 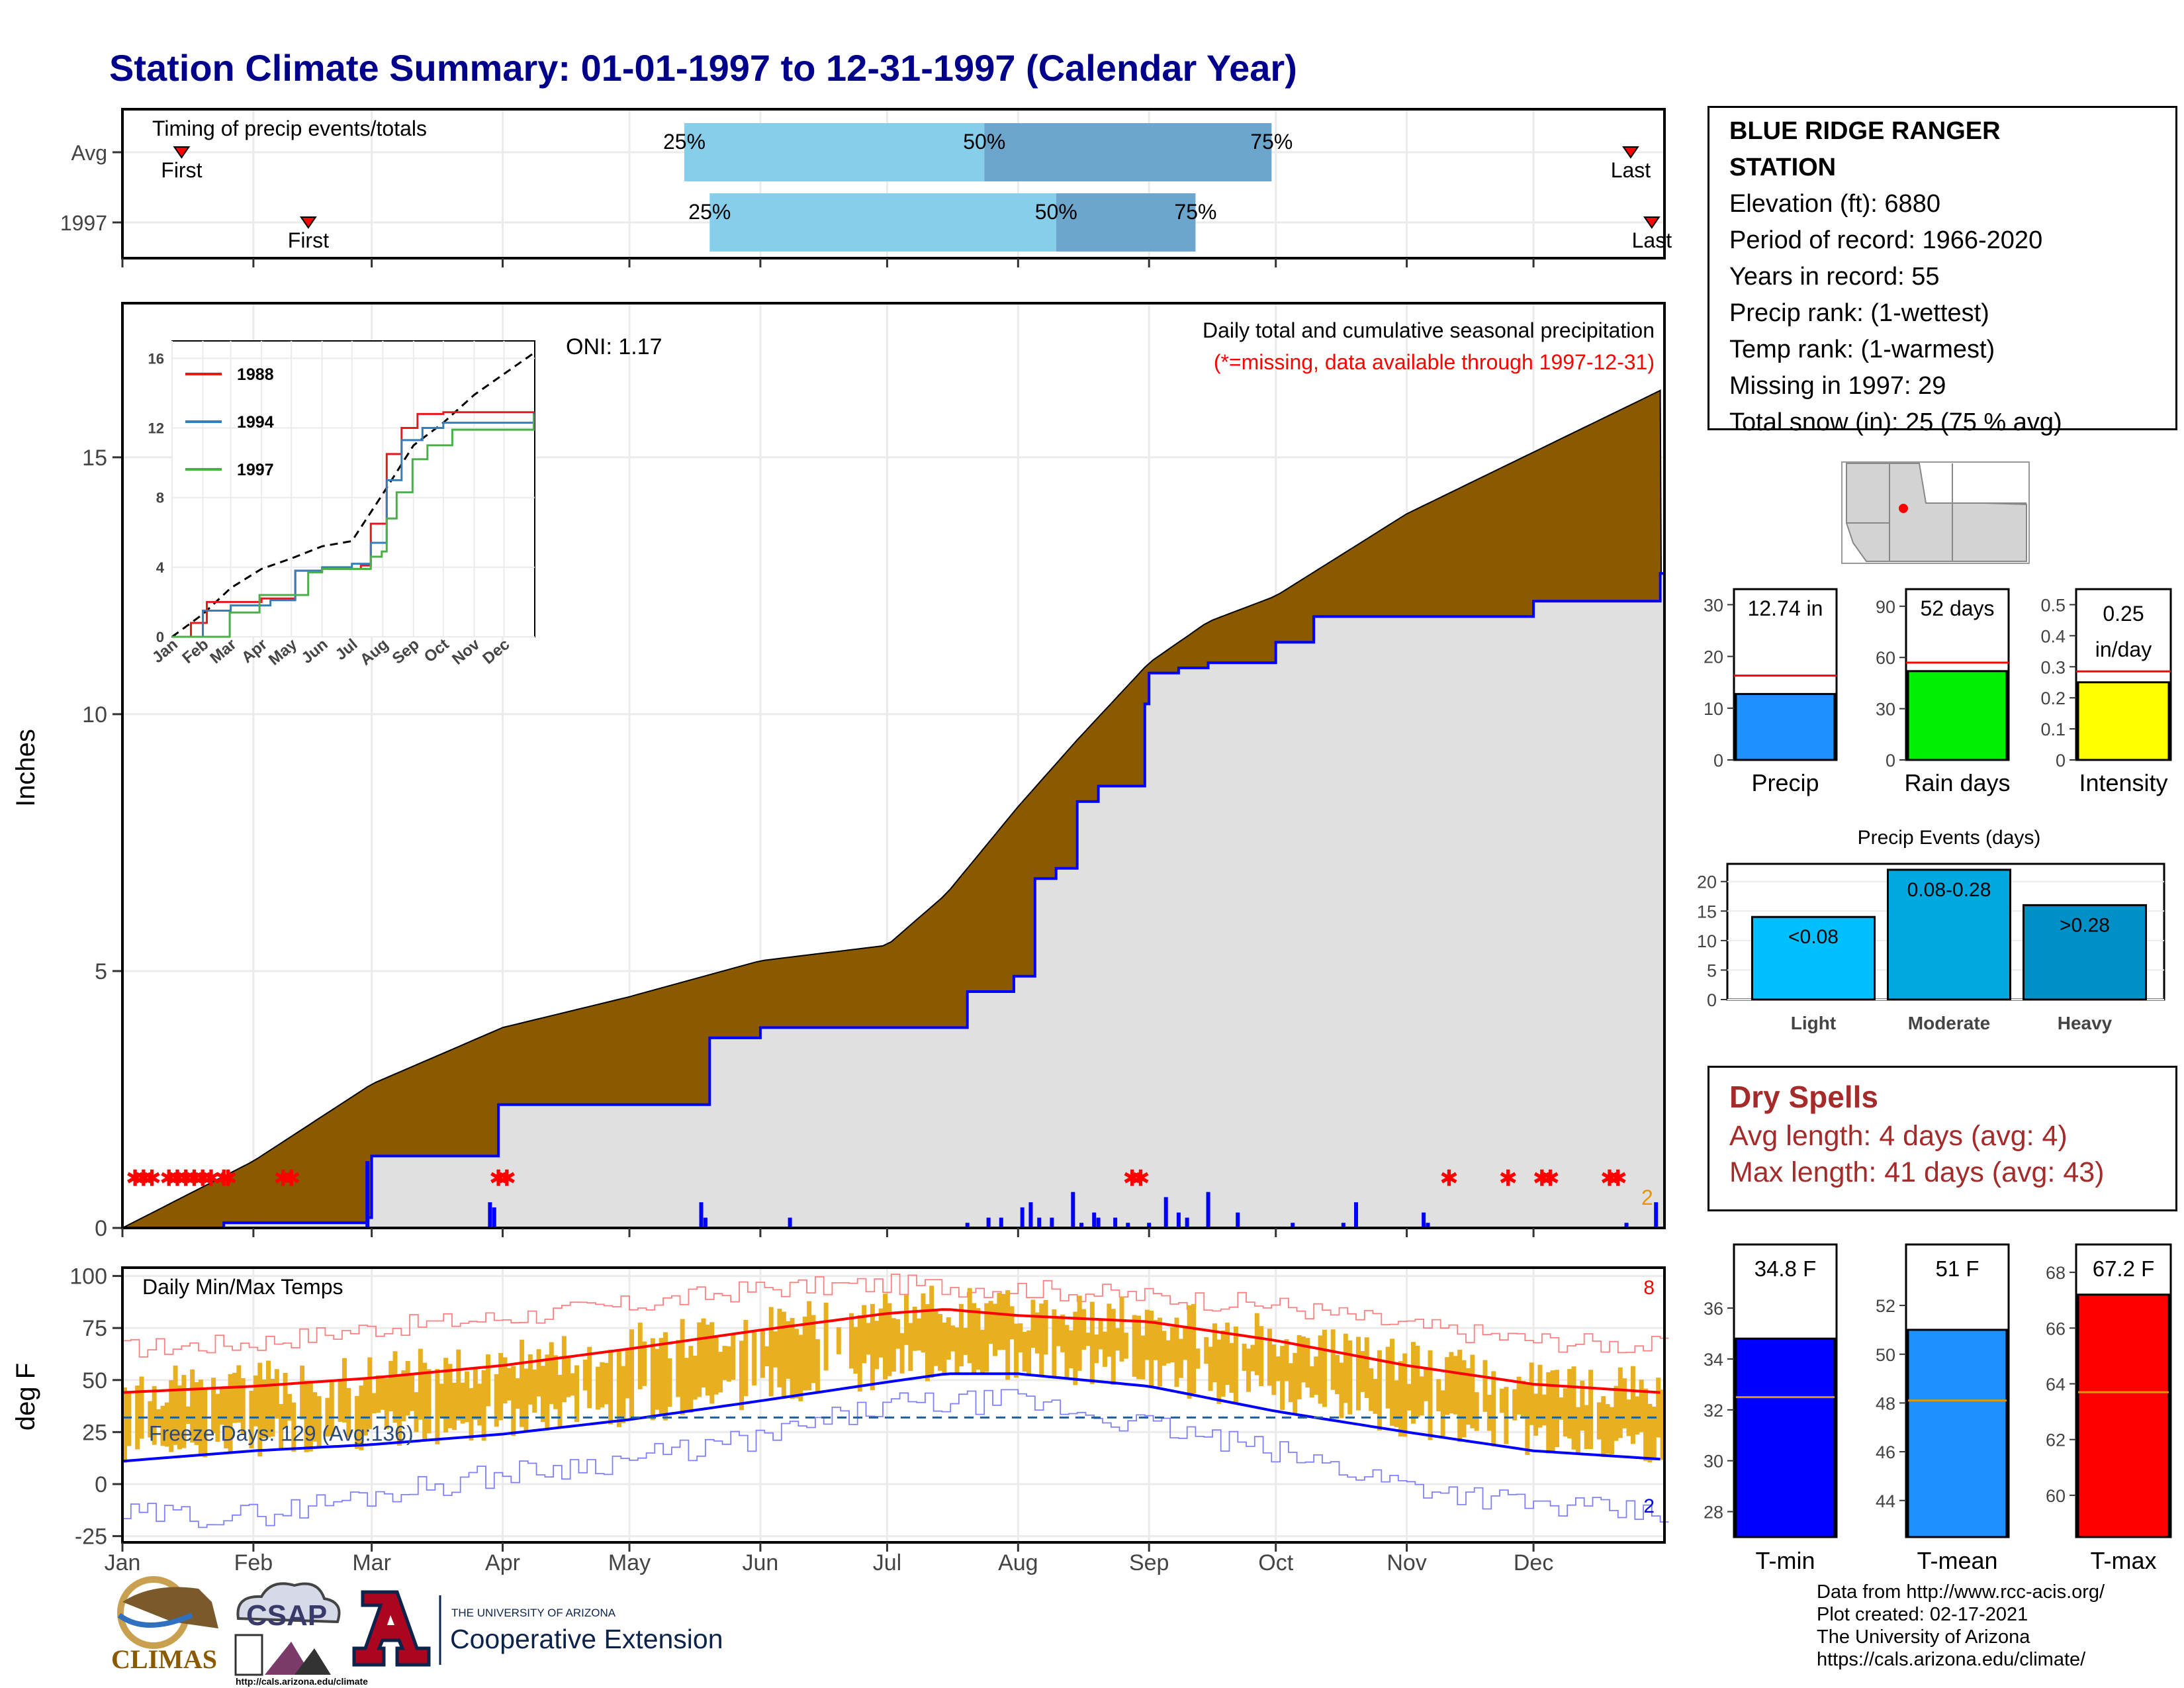 What do you see at coordinates (286, 1615) in the screenshot?
I see `csap-text: CSAP` at bounding box center [286, 1615].